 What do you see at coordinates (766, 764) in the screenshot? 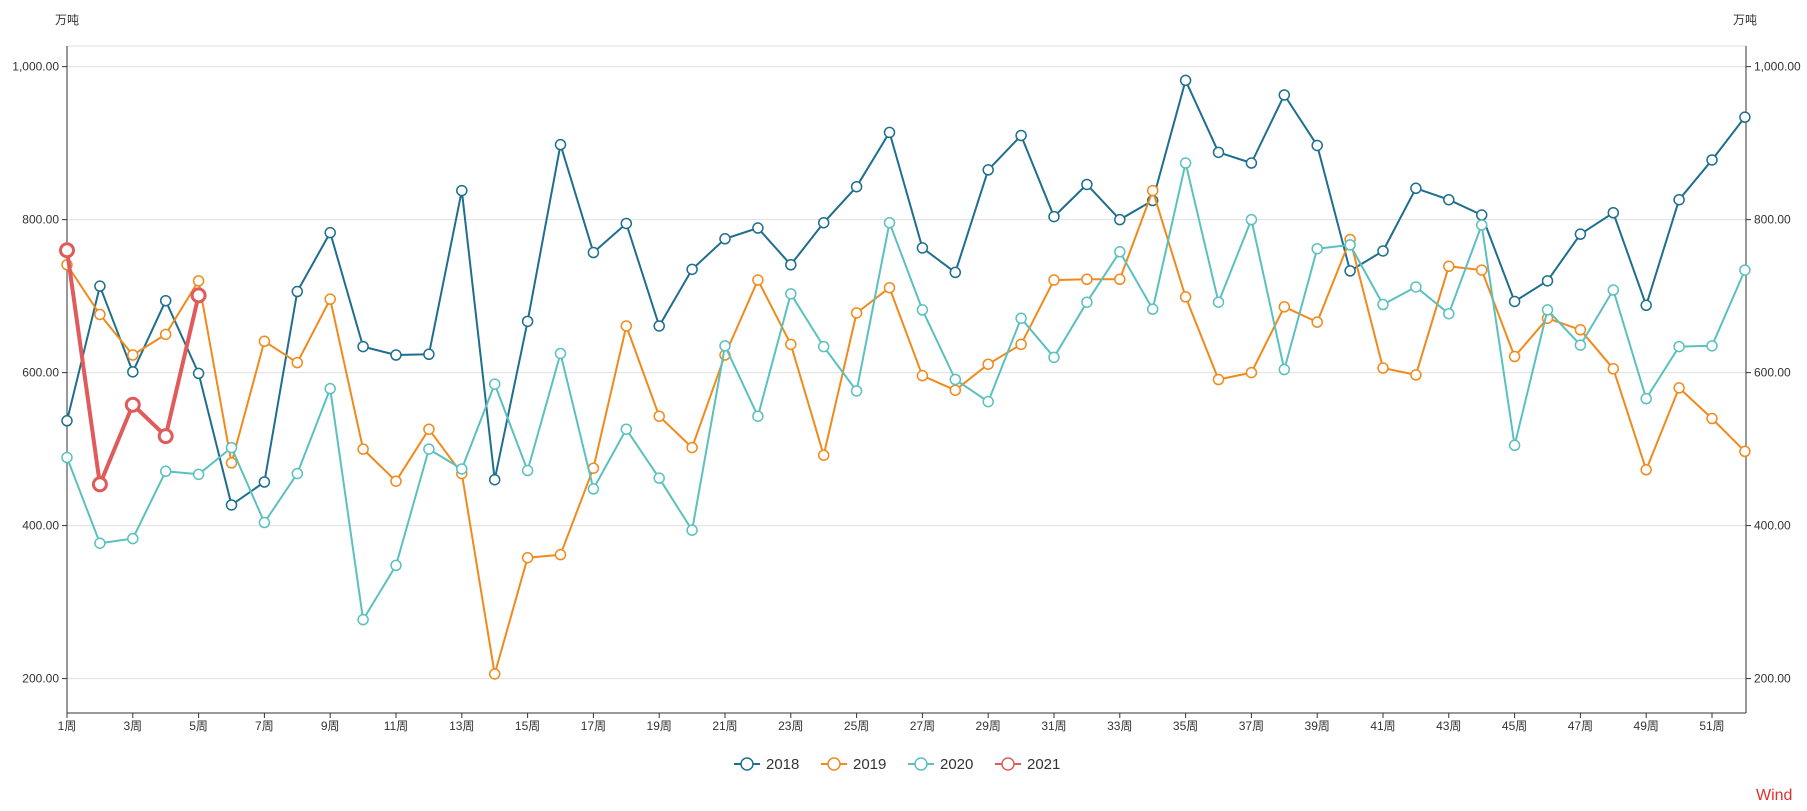
I see `legend-item-2018: 2018` at bounding box center [766, 764].